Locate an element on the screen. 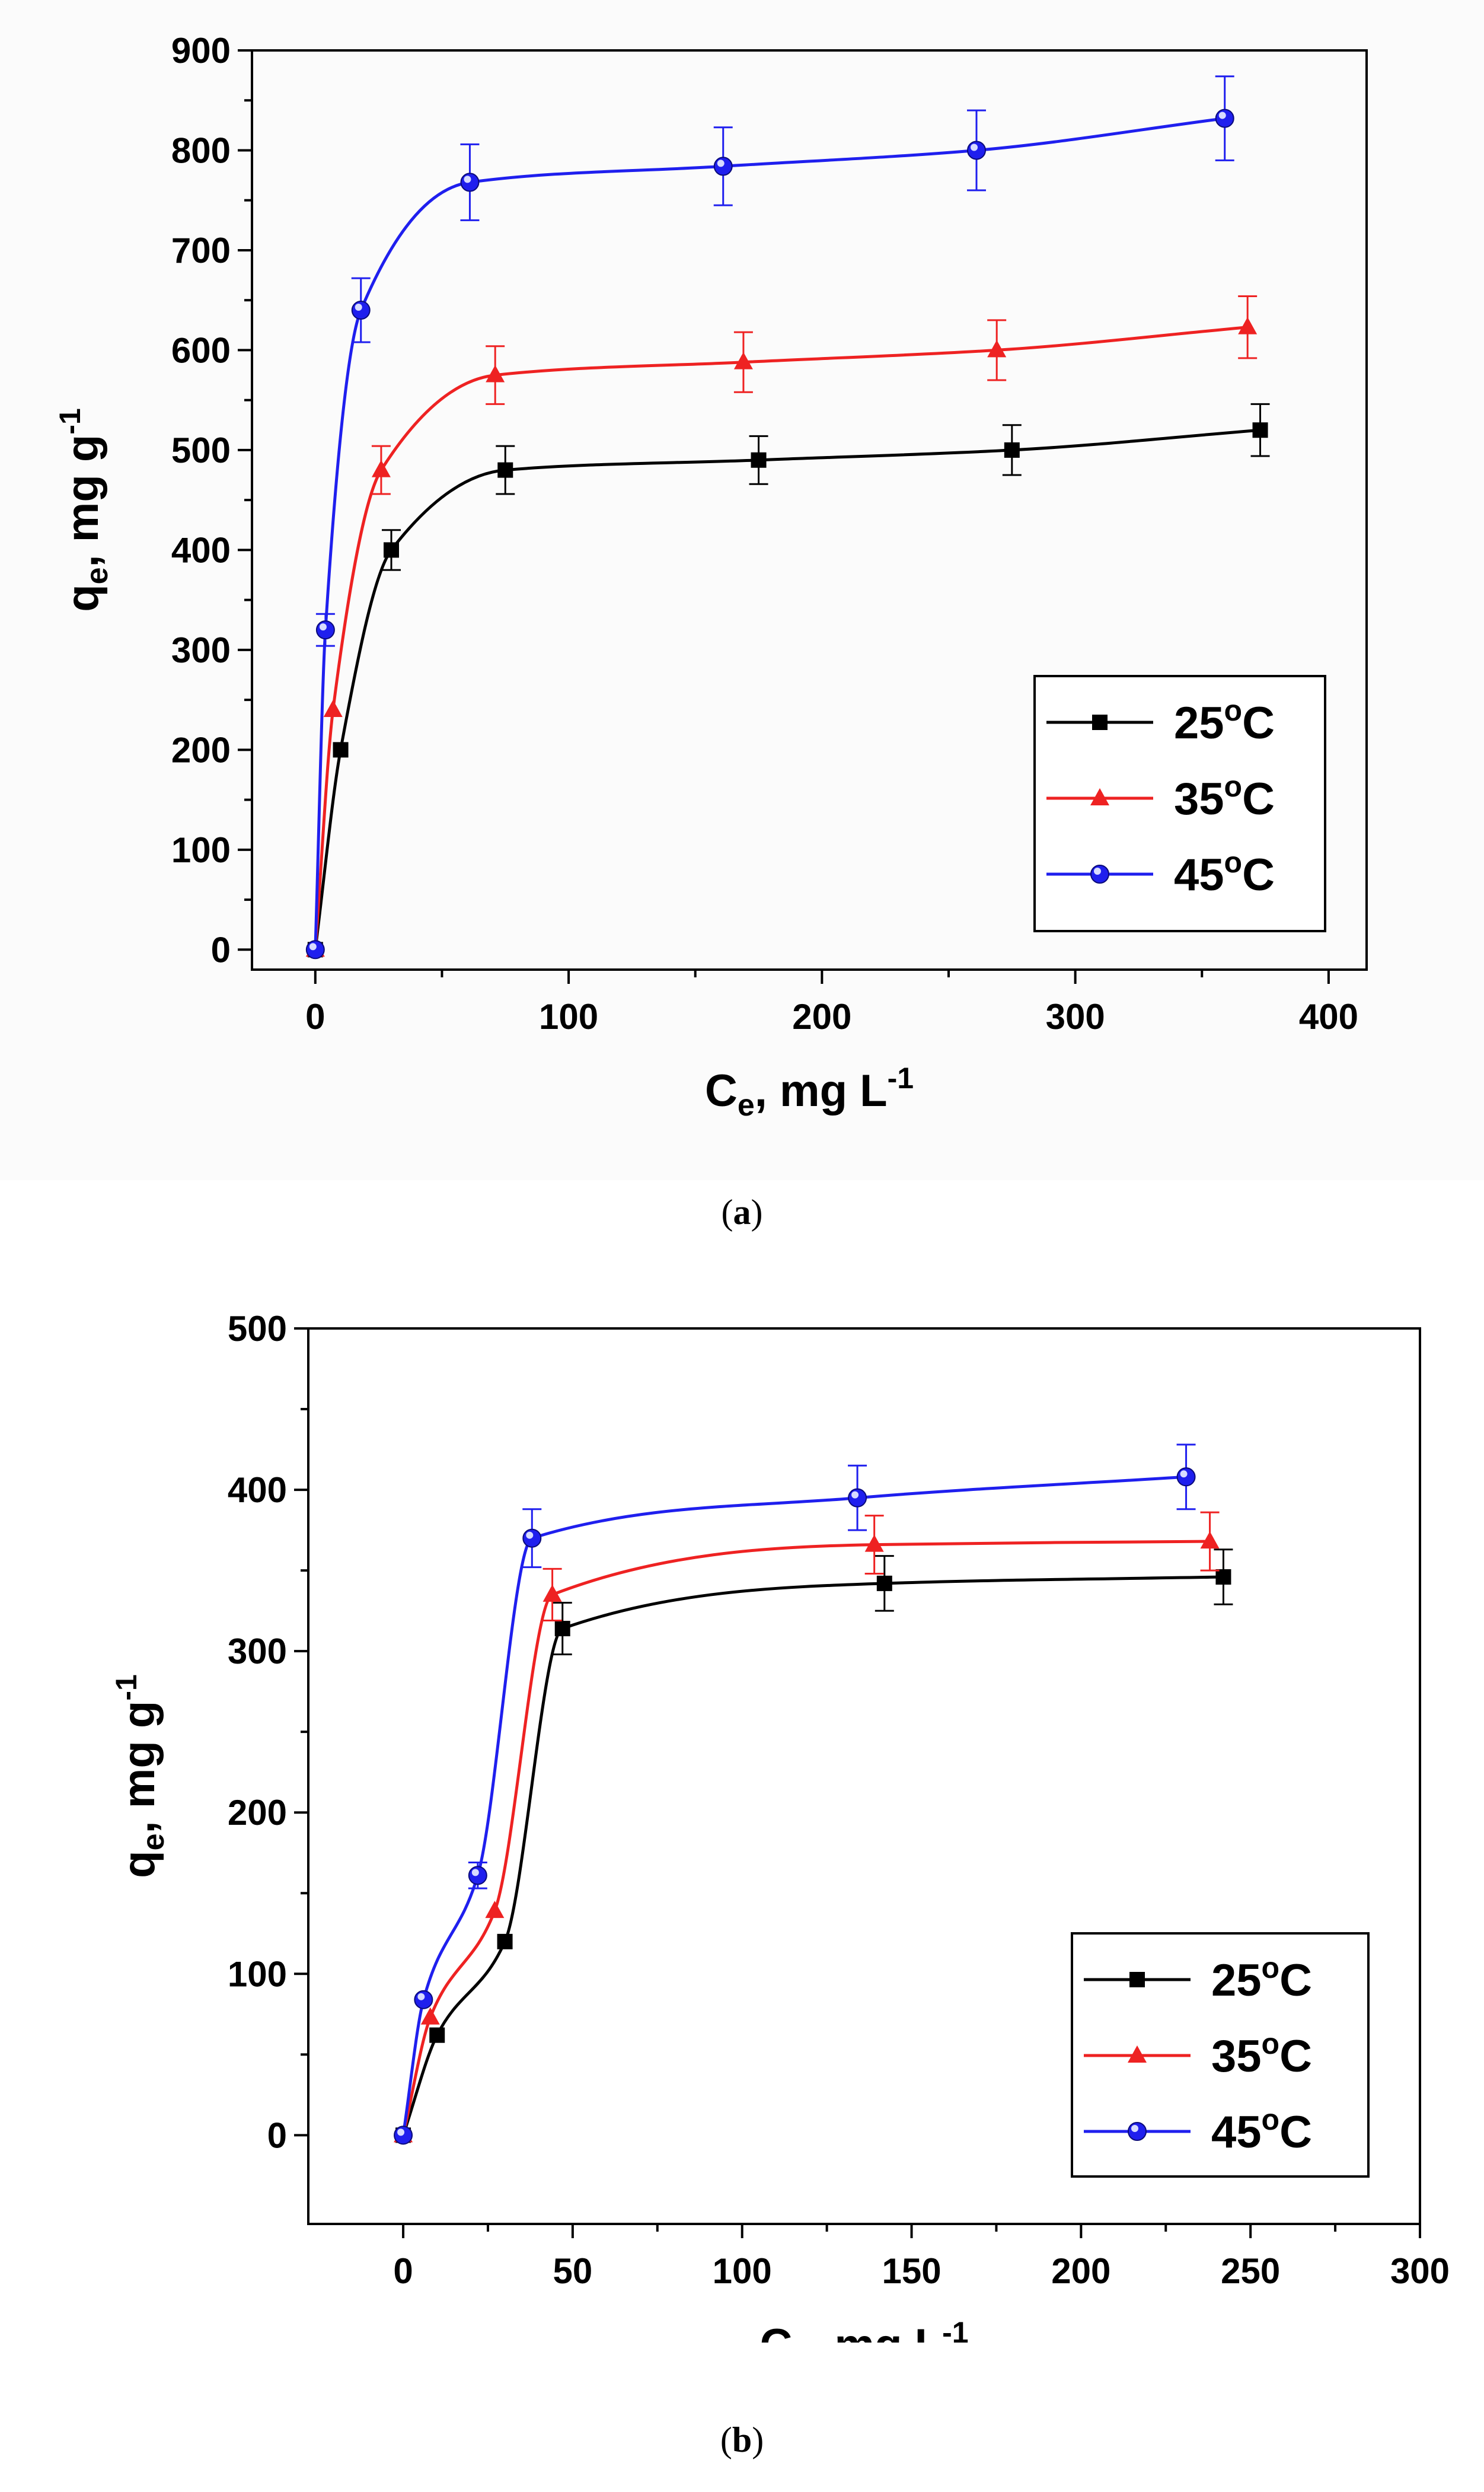 This screenshot has height=2492, width=1484. caption-a-close: ) is located at coordinates (757, 1212).